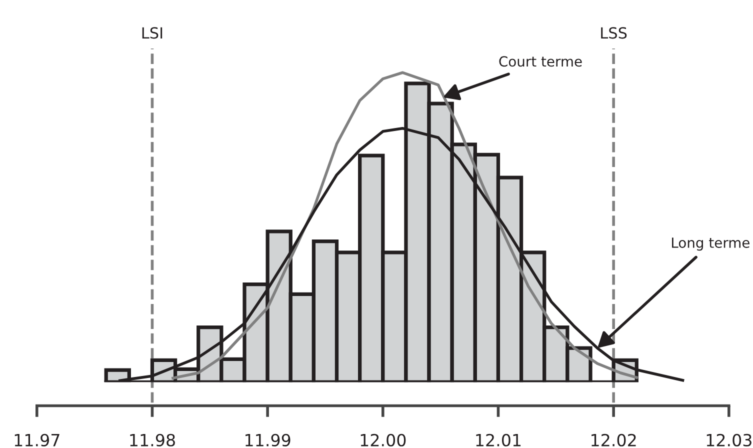 This screenshot has height=448, width=753. I want to click on x-tick-label: 12.02, so click(614, 440).